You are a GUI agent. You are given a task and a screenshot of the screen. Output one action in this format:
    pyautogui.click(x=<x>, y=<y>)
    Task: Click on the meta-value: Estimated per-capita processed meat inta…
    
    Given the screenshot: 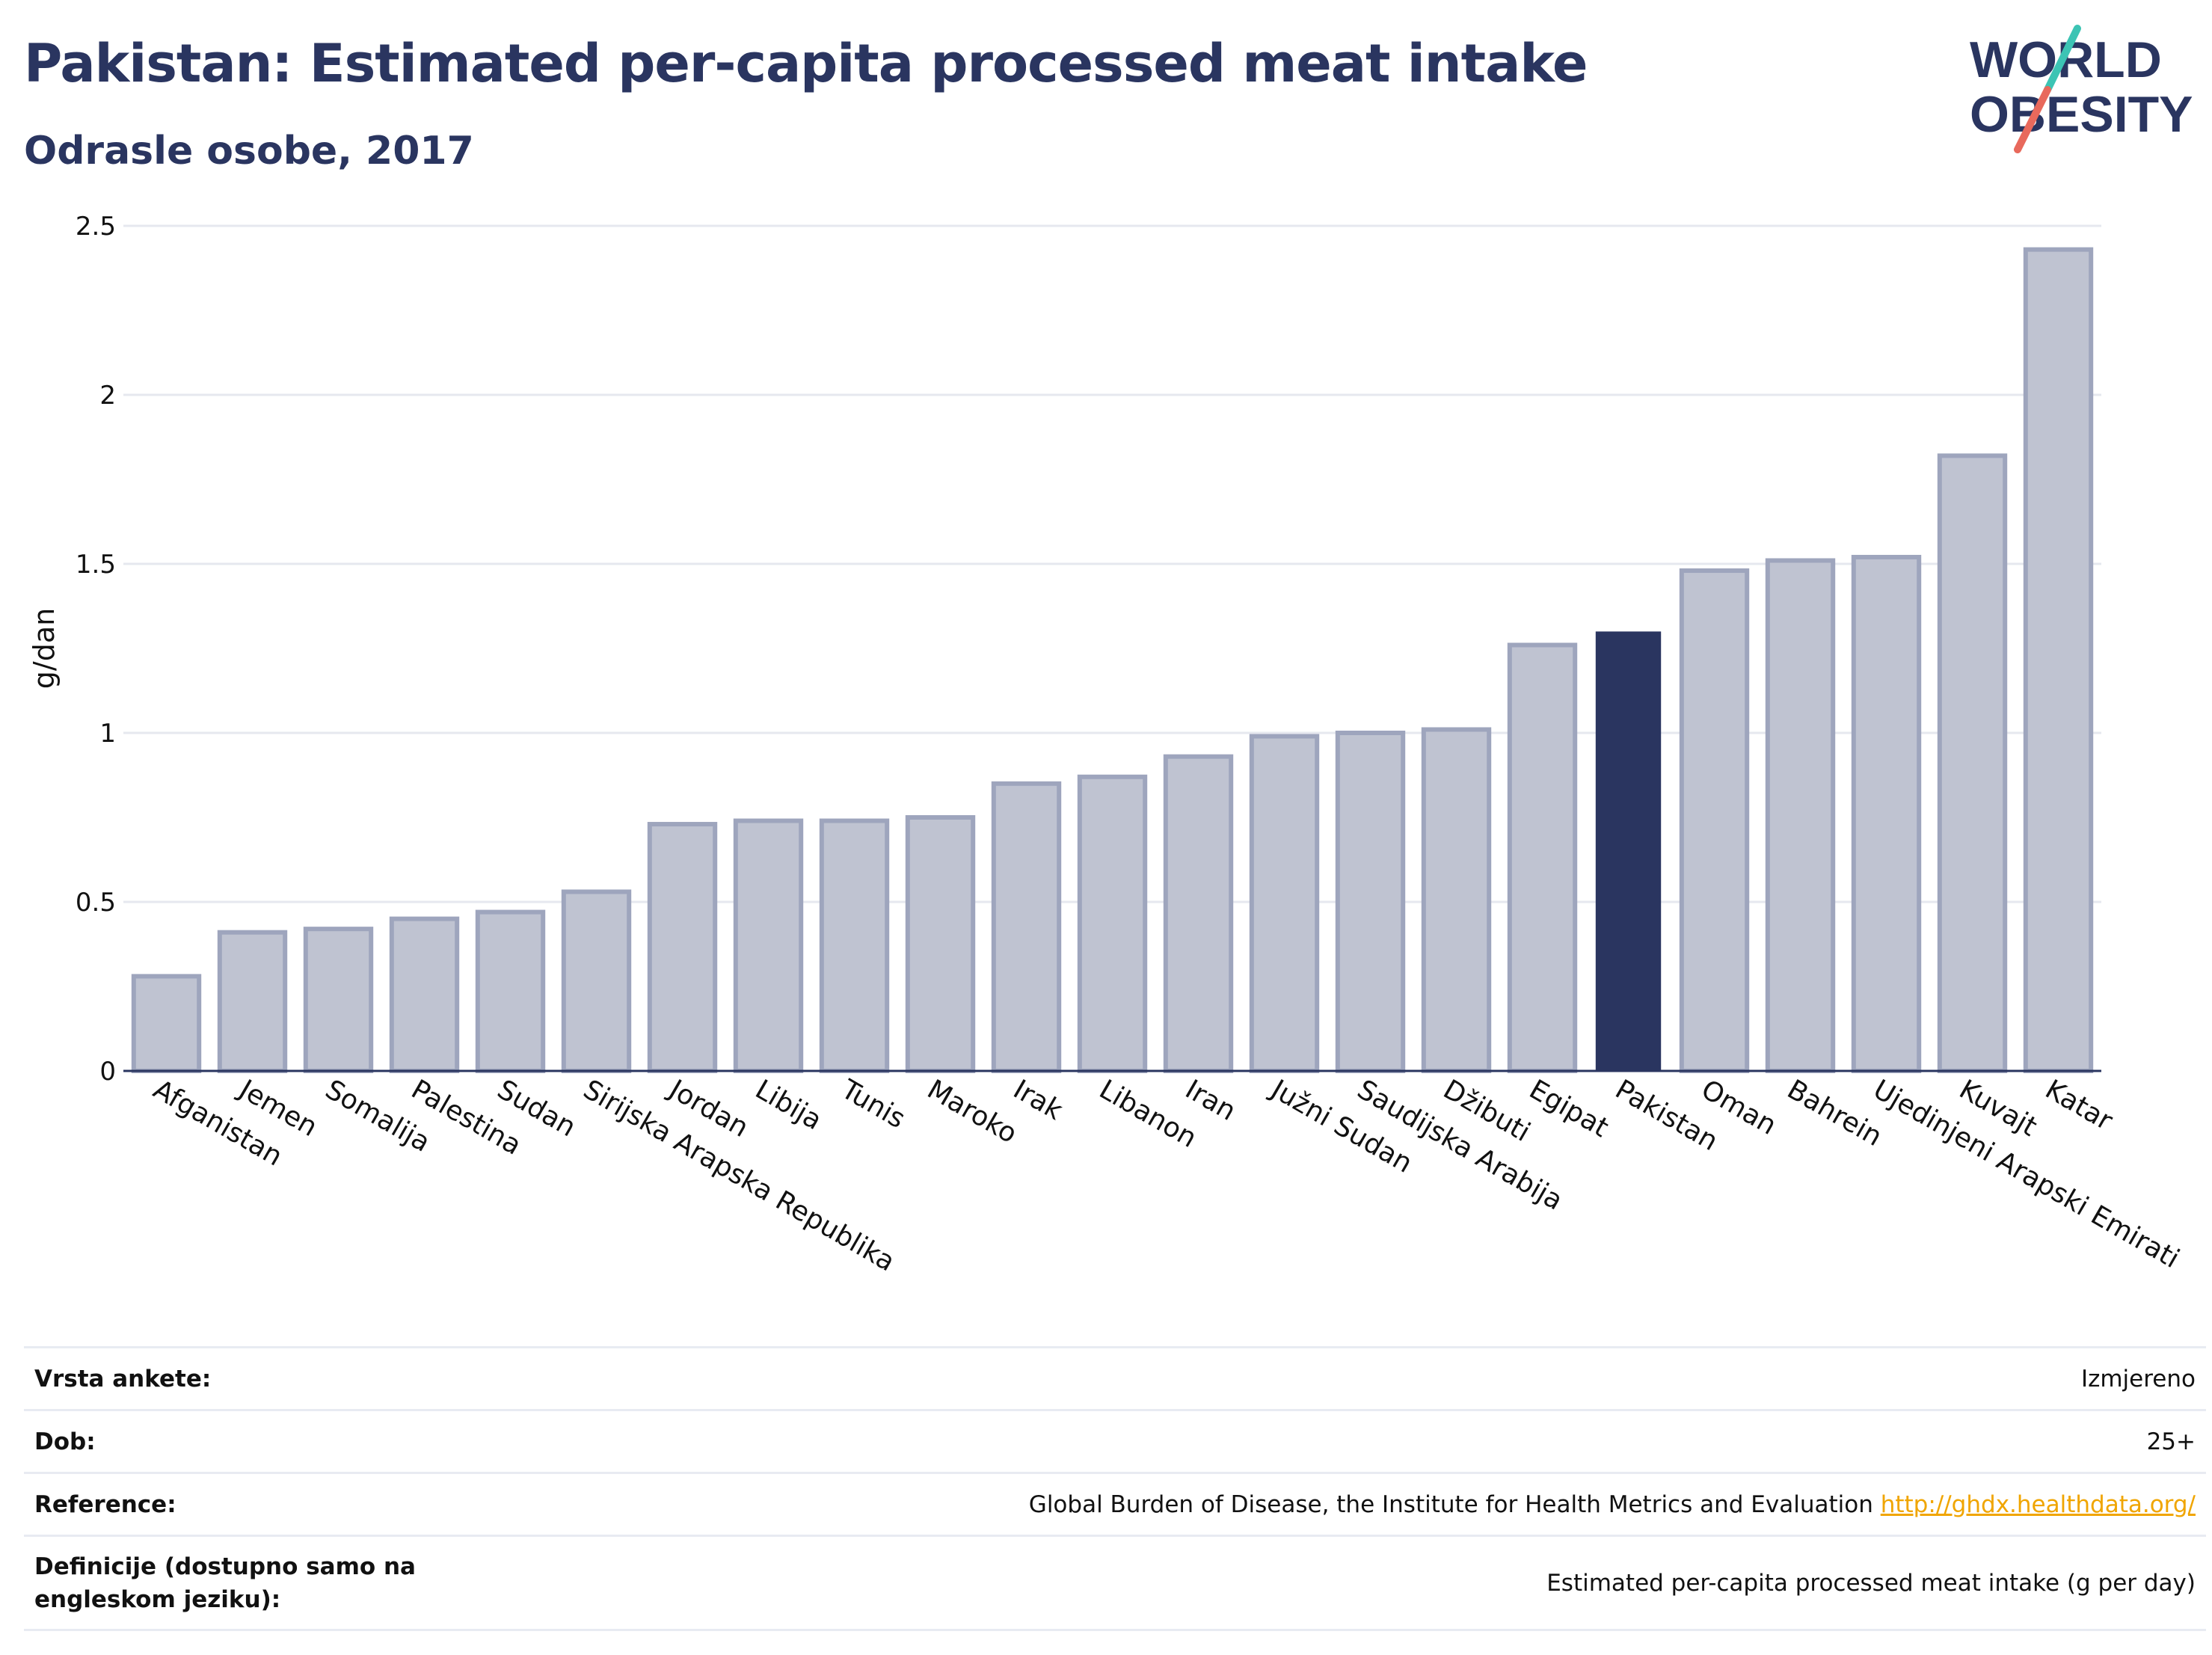 What is the action you would take?
    pyautogui.click(x=1871, y=1583)
    